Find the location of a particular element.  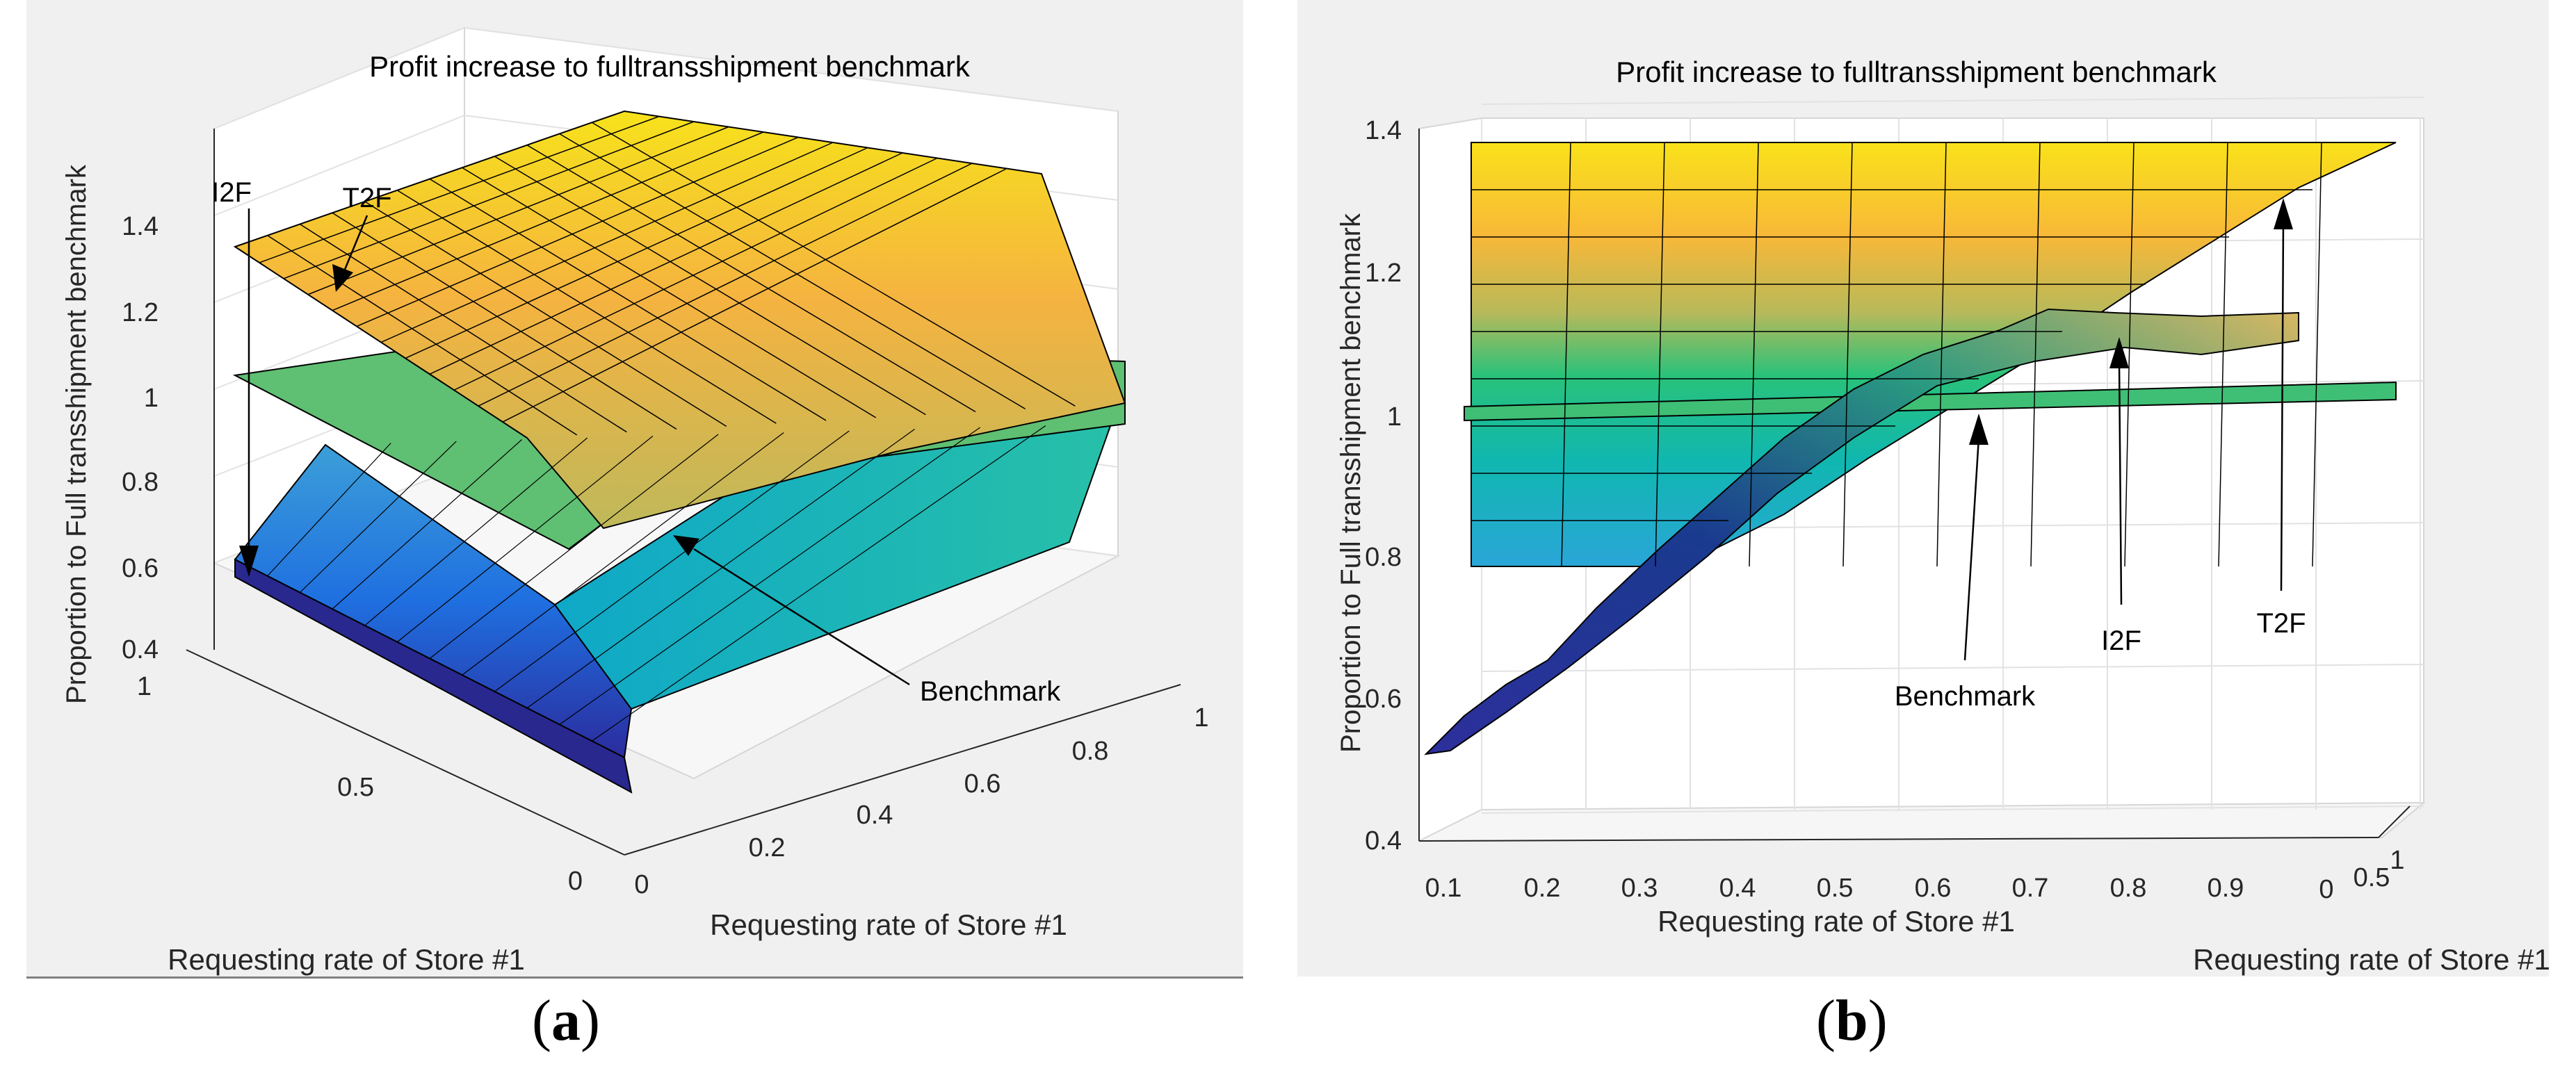

surface-i2f-b is located at coordinates (1861, 531).